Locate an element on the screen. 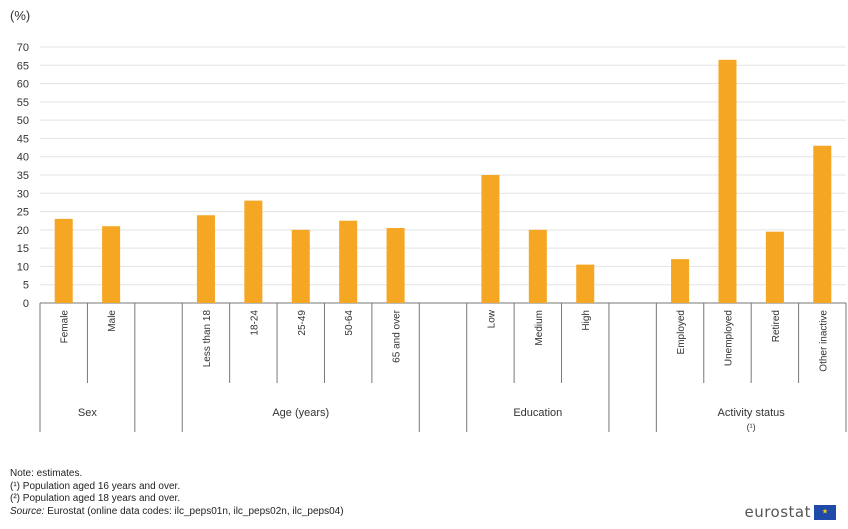  category-label: 65 and over is located at coordinates (397, 335).